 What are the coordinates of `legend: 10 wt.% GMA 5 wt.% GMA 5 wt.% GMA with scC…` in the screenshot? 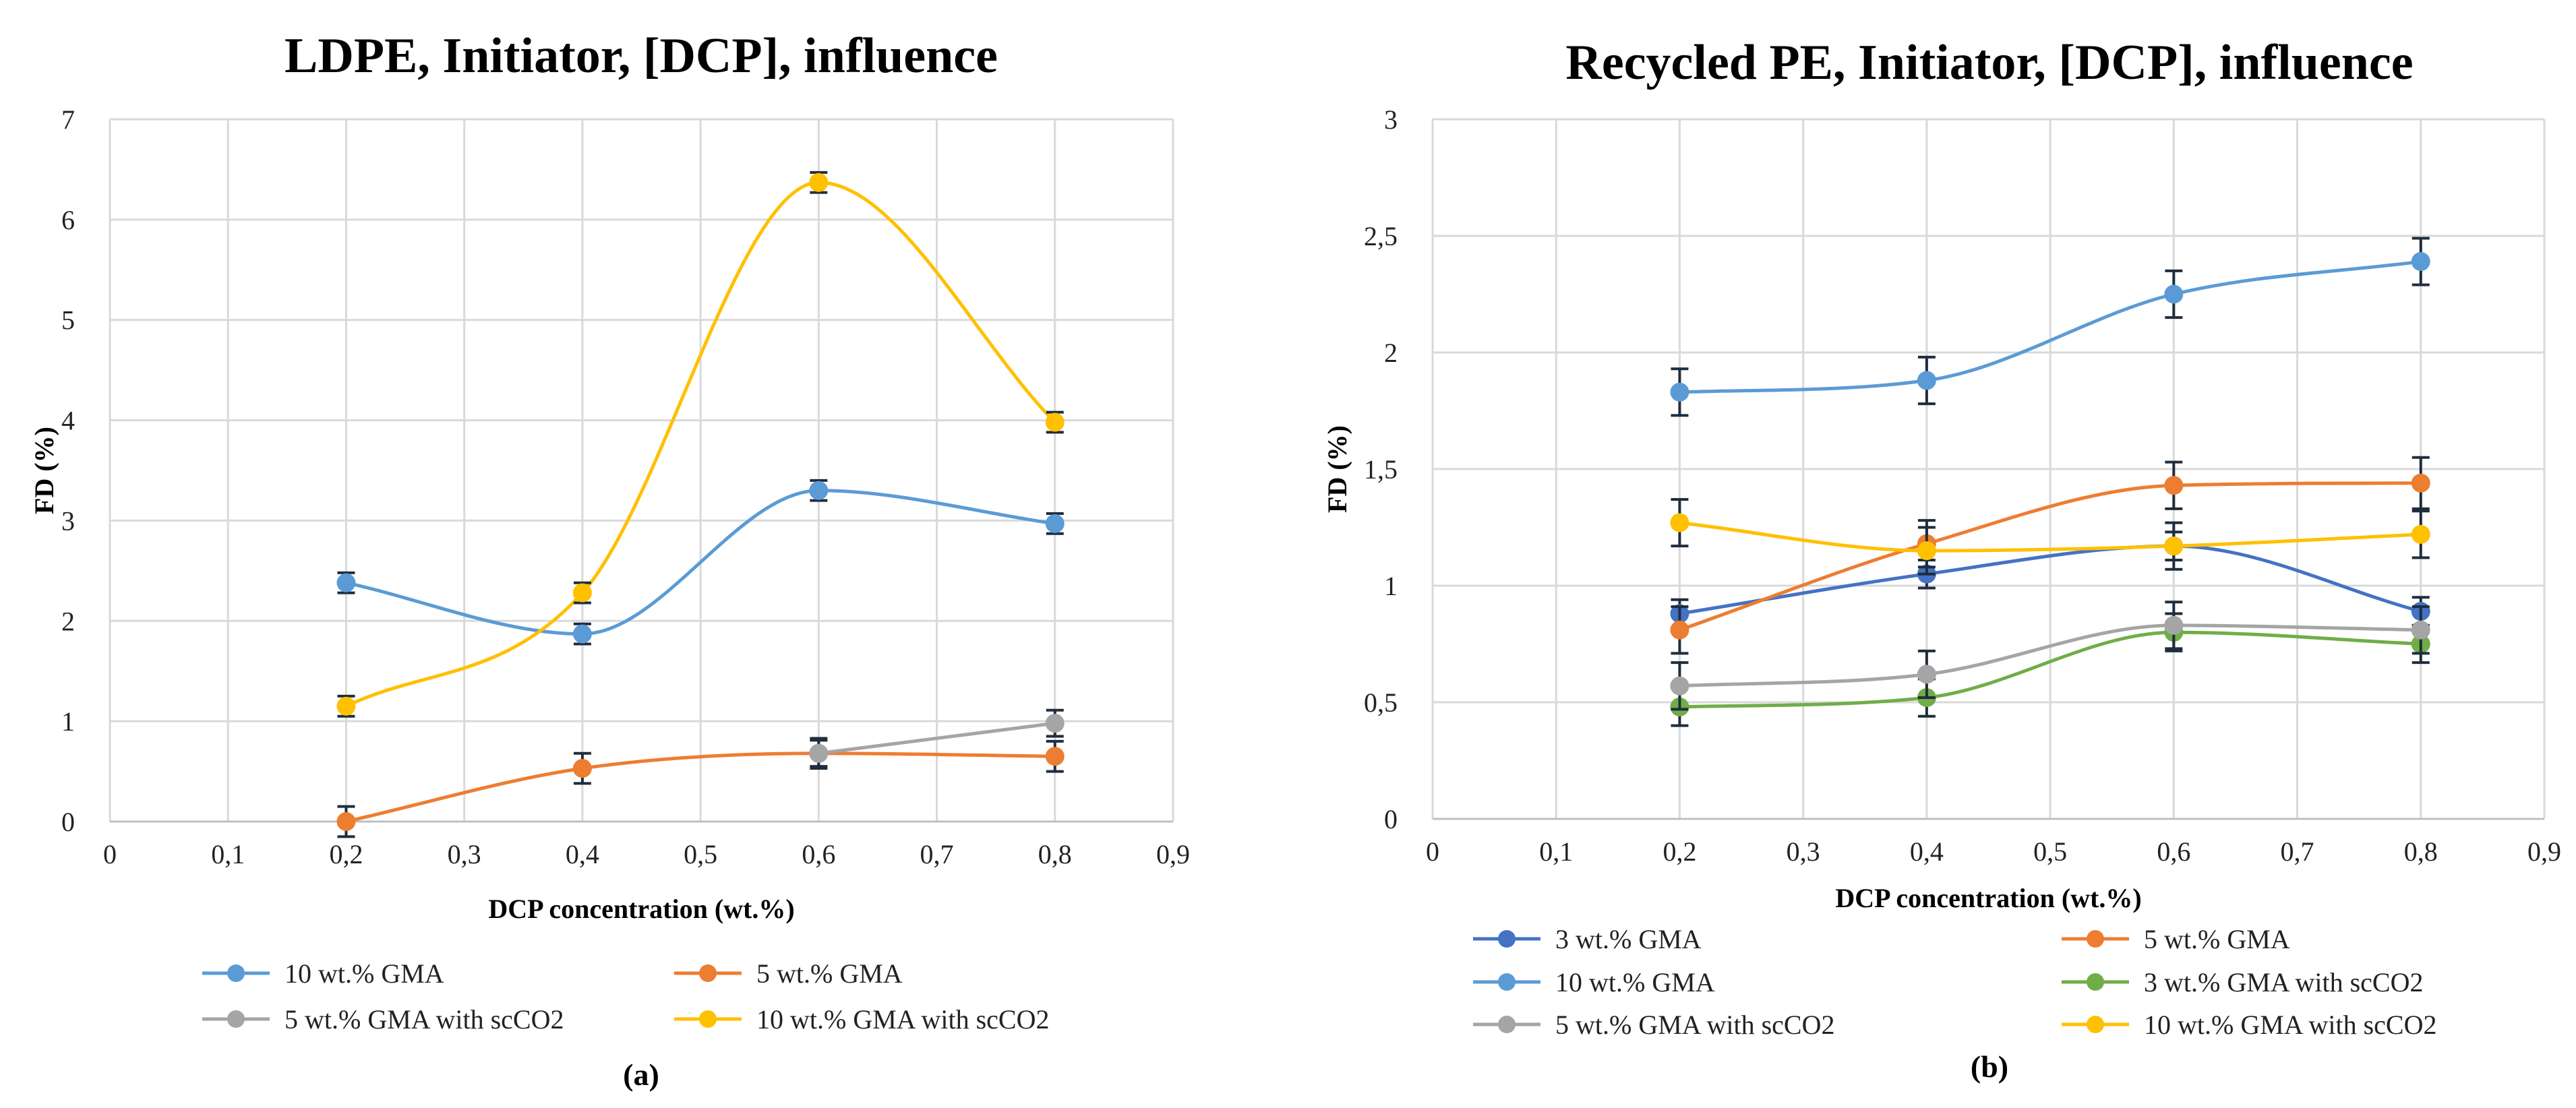 It's located at (625, 996).